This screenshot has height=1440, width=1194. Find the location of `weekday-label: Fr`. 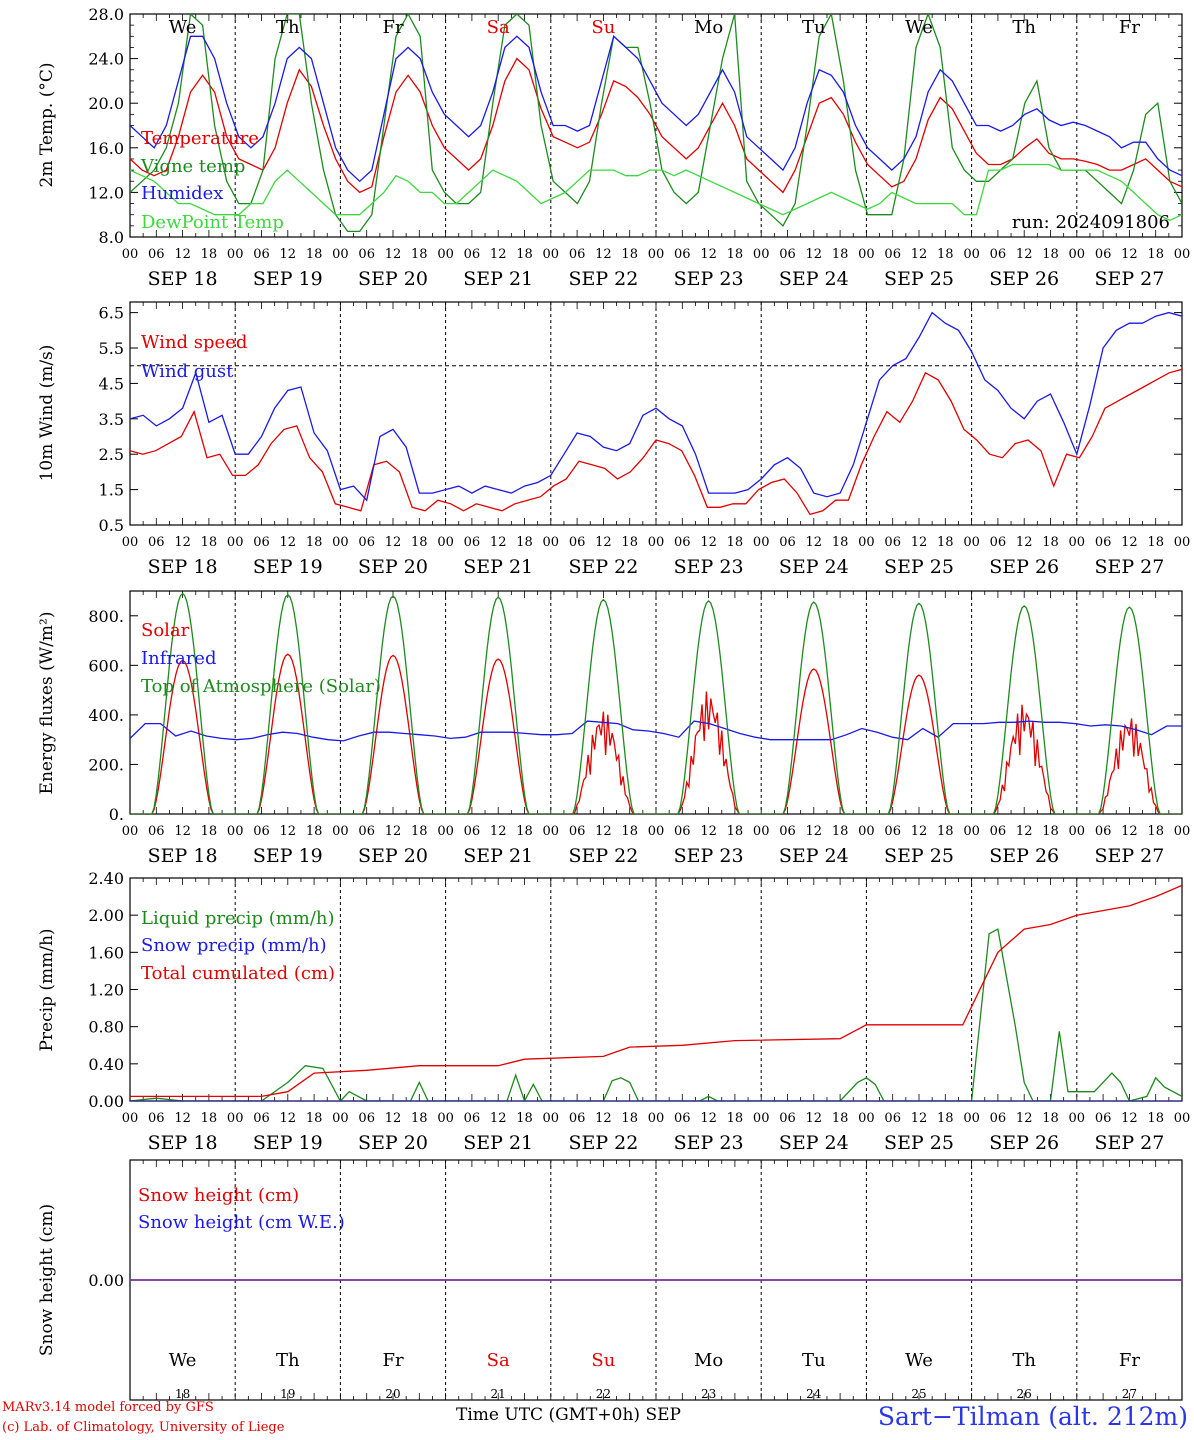

weekday-label: Fr is located at coordinates (392, 27).